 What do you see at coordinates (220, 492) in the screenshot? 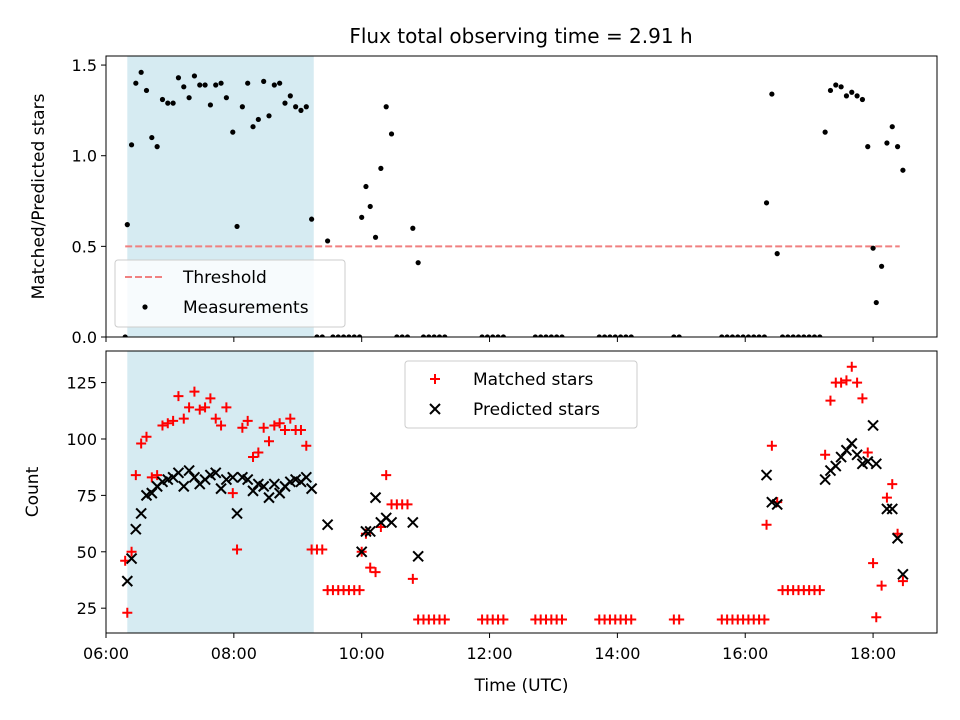
I see `observing-interval-shade` at bounding box center [220, 492].